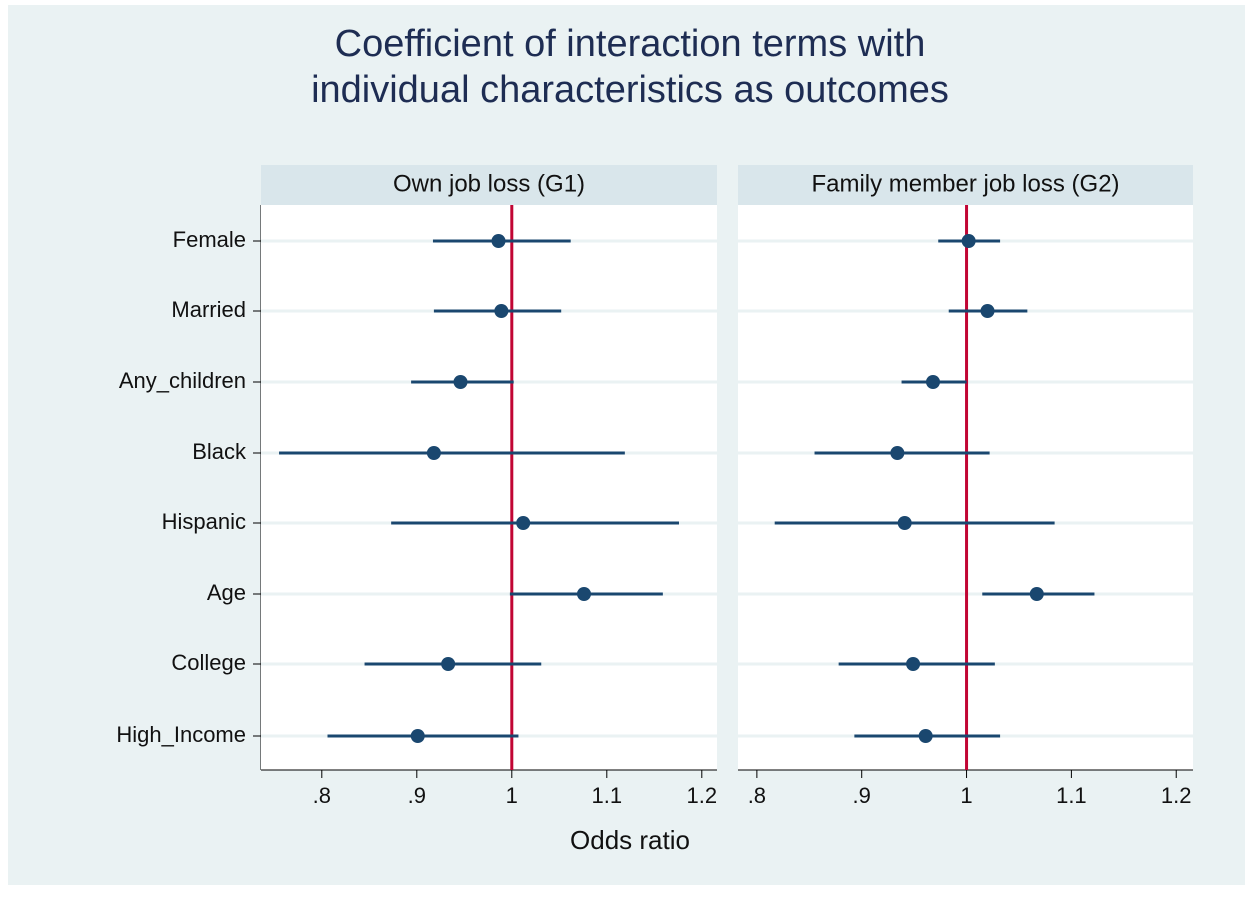 Image resolution: width=1253 pixels, height=911 pixels. Describe the element at coordinates (208, 309) in the screenshot. I see `y-tick-label: Married` at that location.